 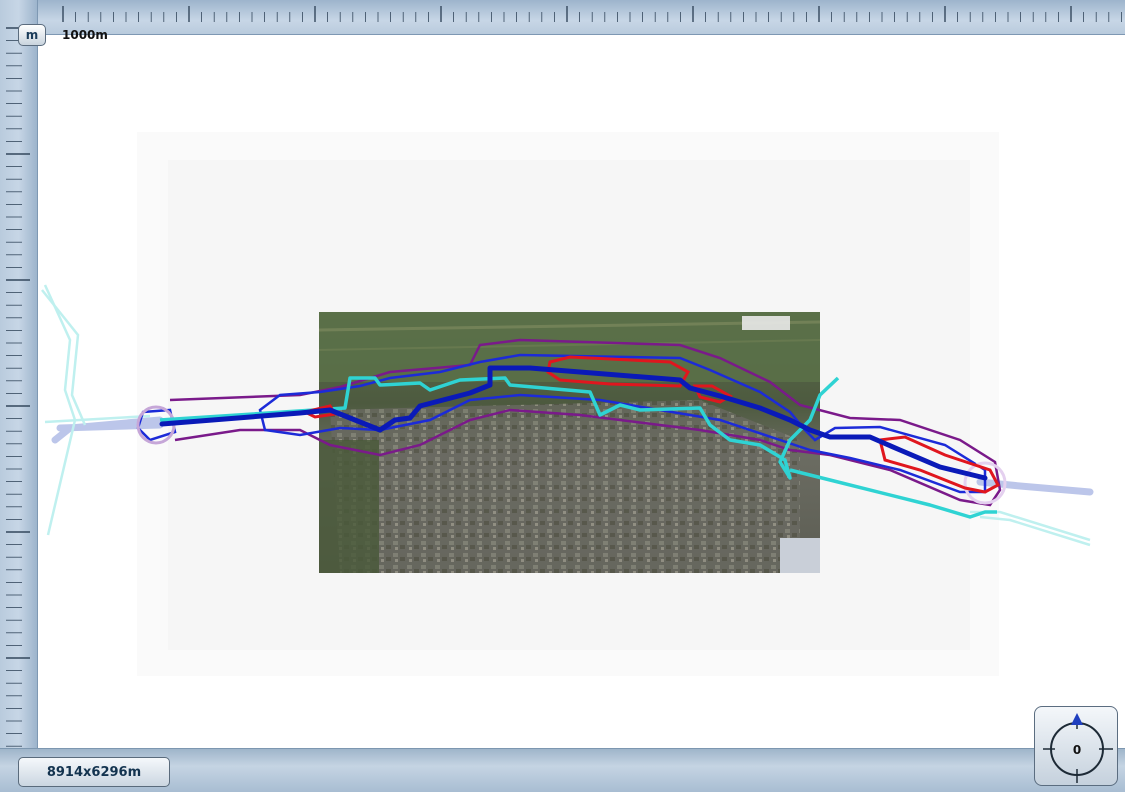 What do you see at coordinates (592, 14) in the screenshot?
I see `top-ruler-ticks` at bounding box center [592, 14].